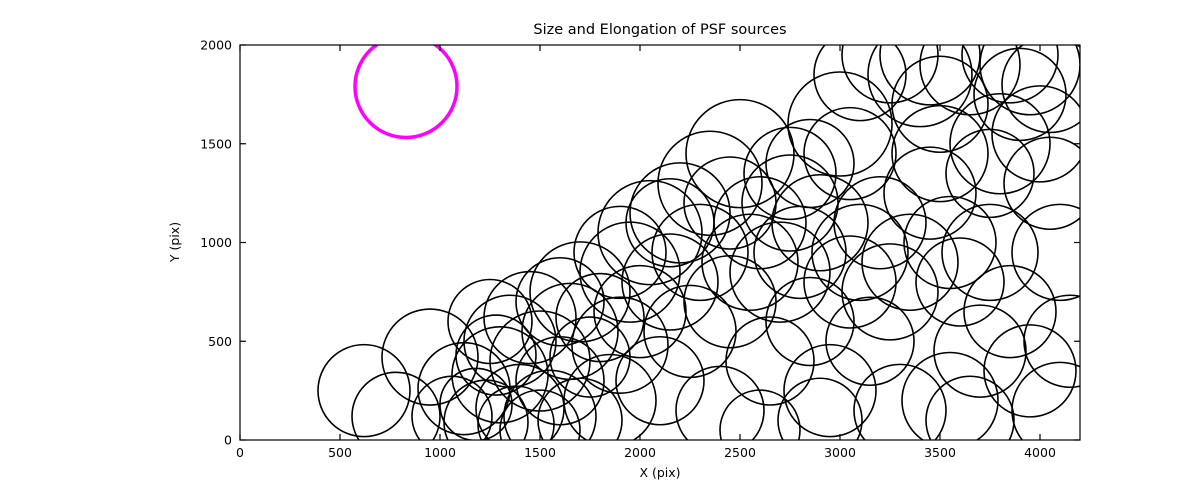 The image size is (1200, 494). What do you see at coordinates (1040, 452) in the screenshot?
I see `tick-label: 4000` at bounding box center [1040, 452].